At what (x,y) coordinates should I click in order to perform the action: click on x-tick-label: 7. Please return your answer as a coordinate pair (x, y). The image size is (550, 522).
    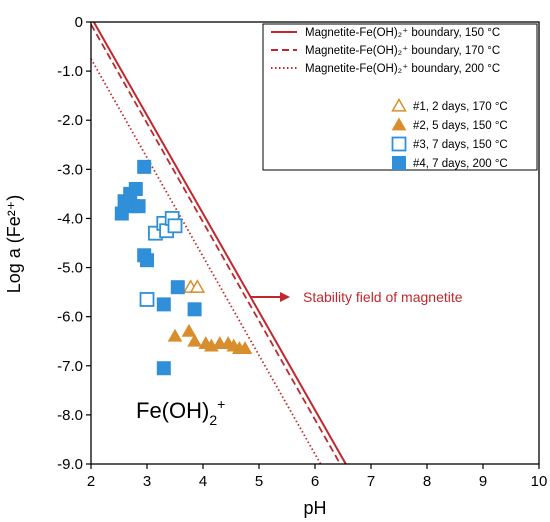
    Looking at the image, I should click on (371, 481).